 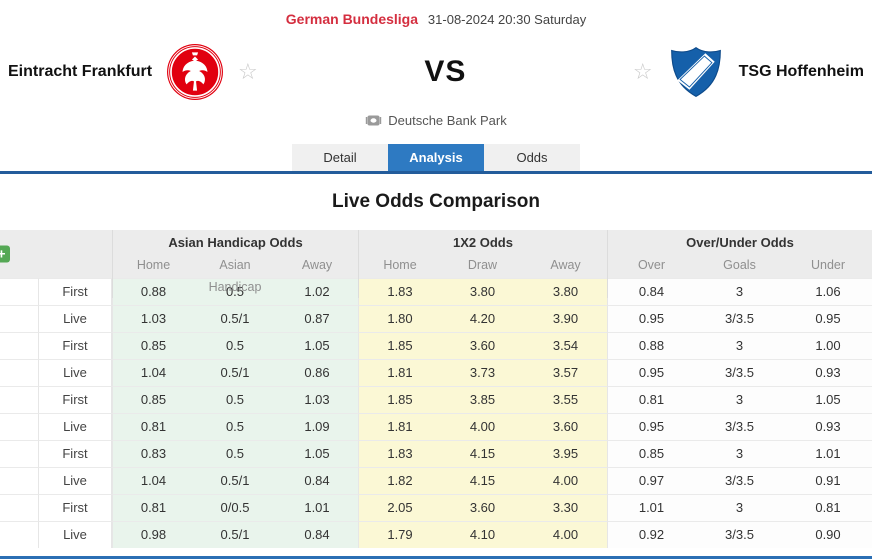 I want to click on odds-value-cell: 4.15, so click(x=482, y=480).